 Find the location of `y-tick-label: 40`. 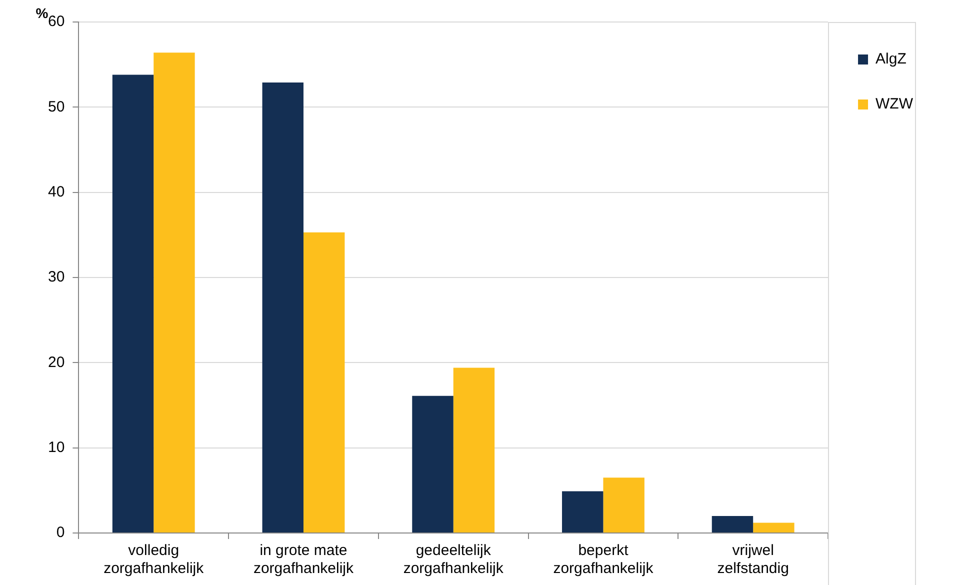

y-tick-label: 40 is located at coordinates (56, 191).